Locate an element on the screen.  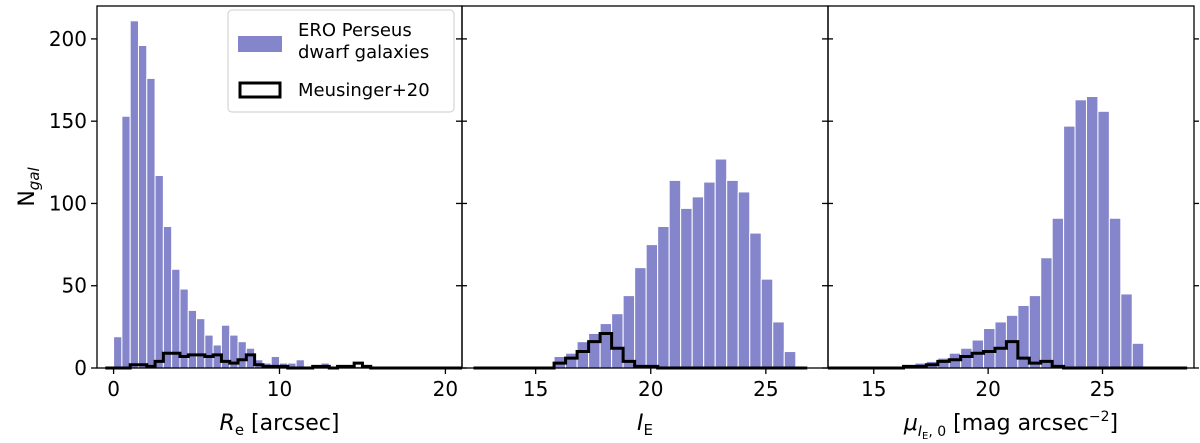
y-axis-label-text: Ngal is located at coordinates (29, 186).